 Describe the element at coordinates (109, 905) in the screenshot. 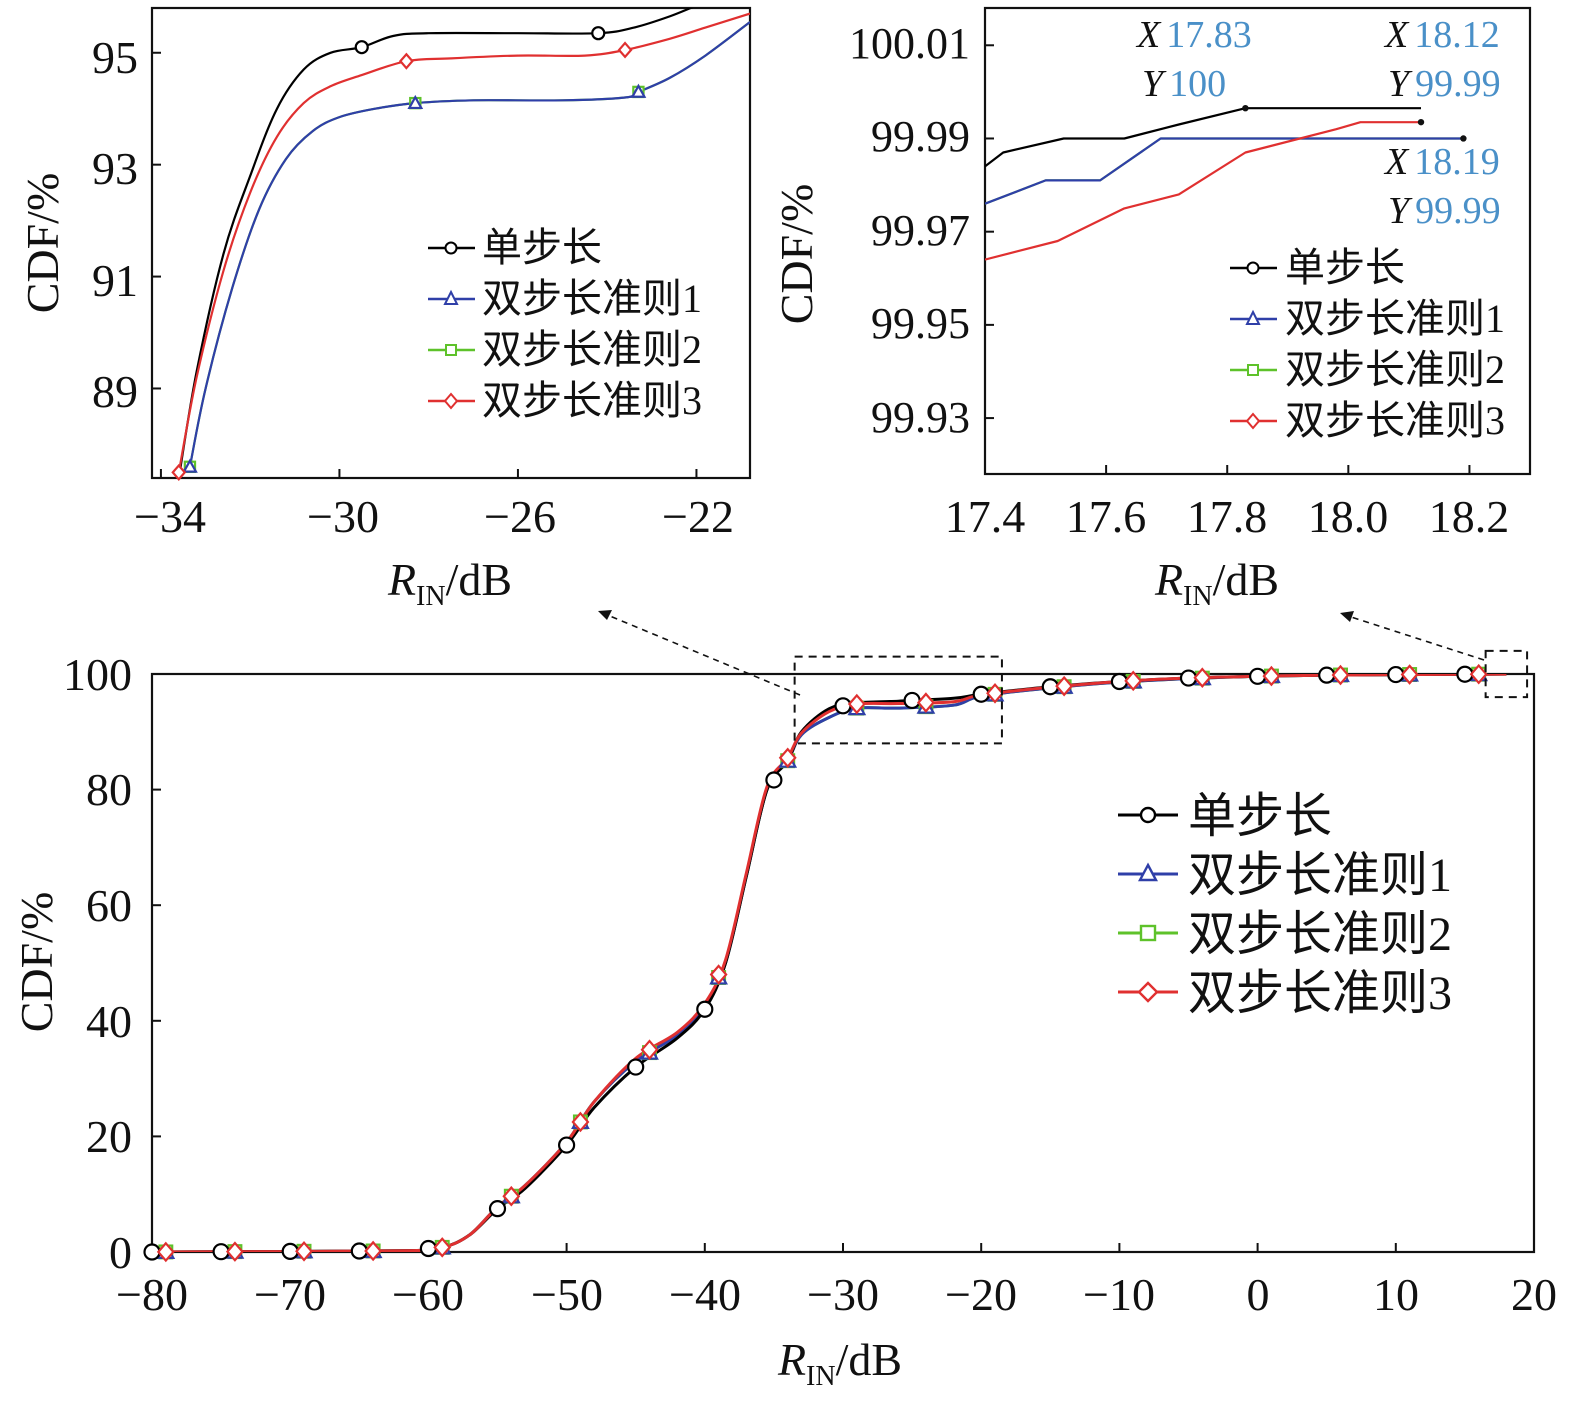

I see `main-y-tick-label: 60` at that location.